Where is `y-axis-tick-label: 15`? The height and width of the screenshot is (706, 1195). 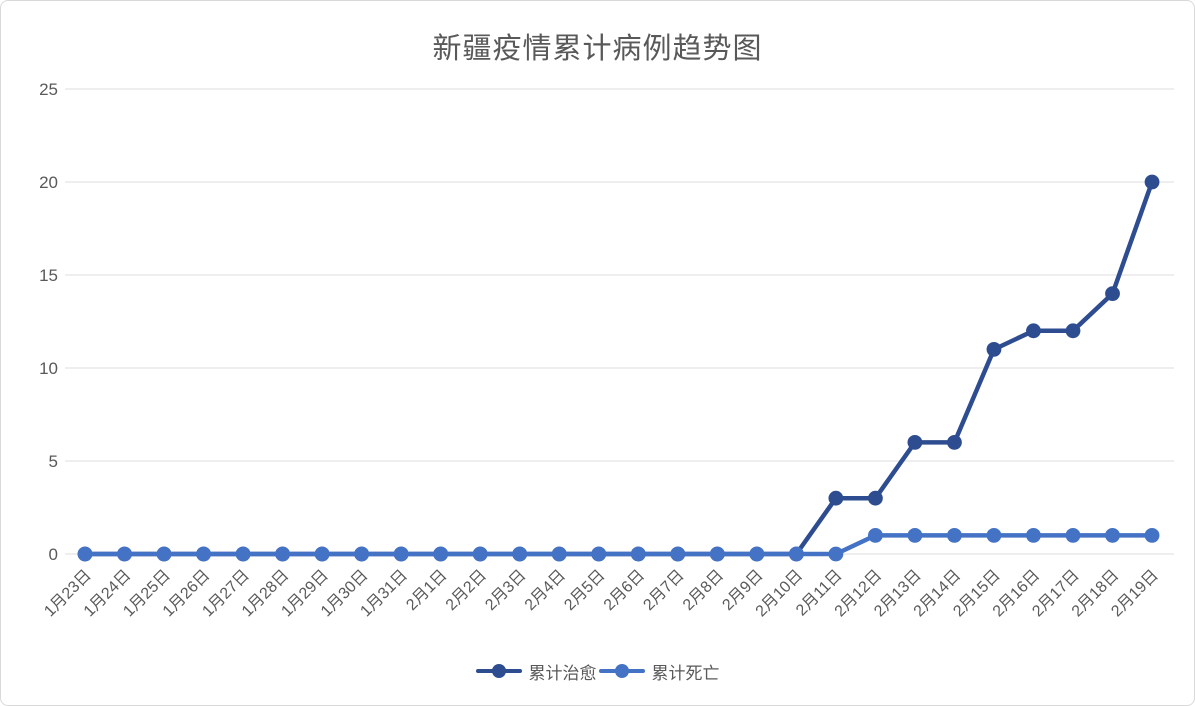 y-axis-tick-label: 15 is located at coordinates (48, 275).